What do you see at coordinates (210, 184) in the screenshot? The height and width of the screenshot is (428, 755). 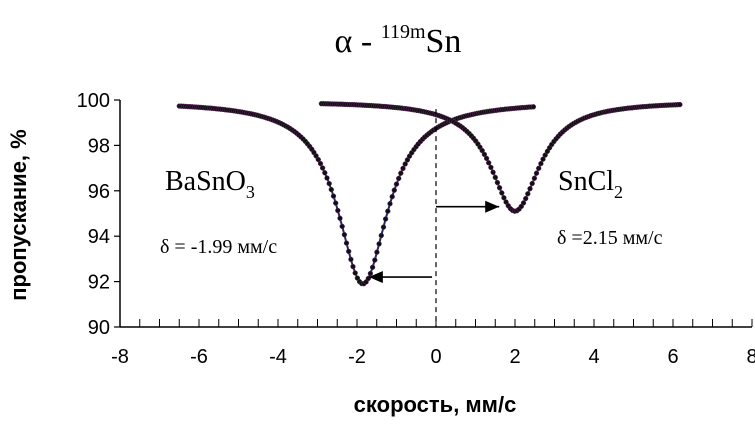 I see `series-label-basno3: BaSnO3` at bounding box center [210, 184].